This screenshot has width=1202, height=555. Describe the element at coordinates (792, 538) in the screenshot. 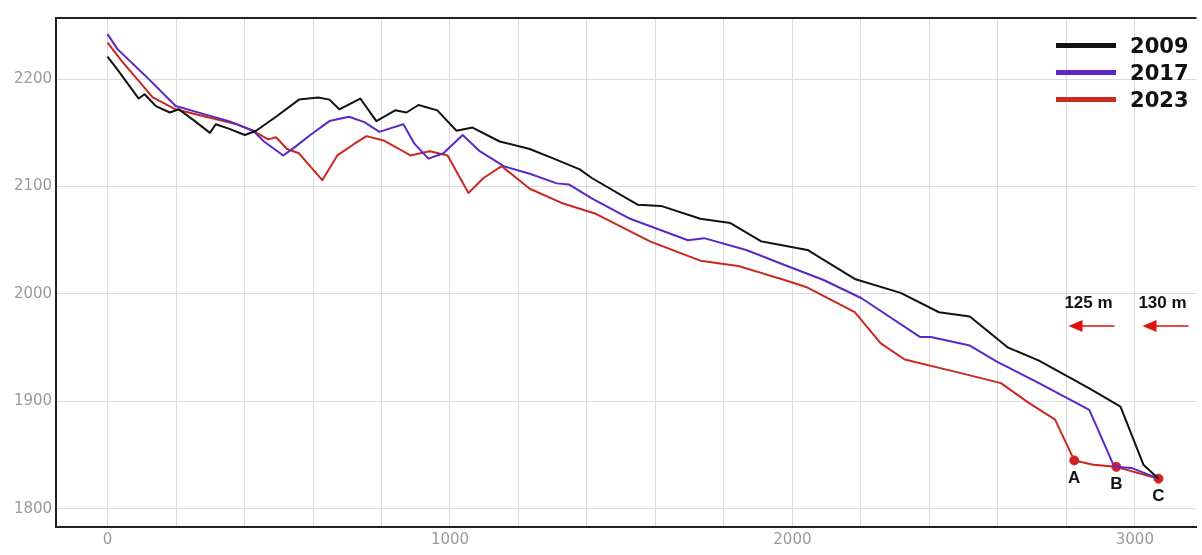

I see `x-tick-label: 2000` at that location.